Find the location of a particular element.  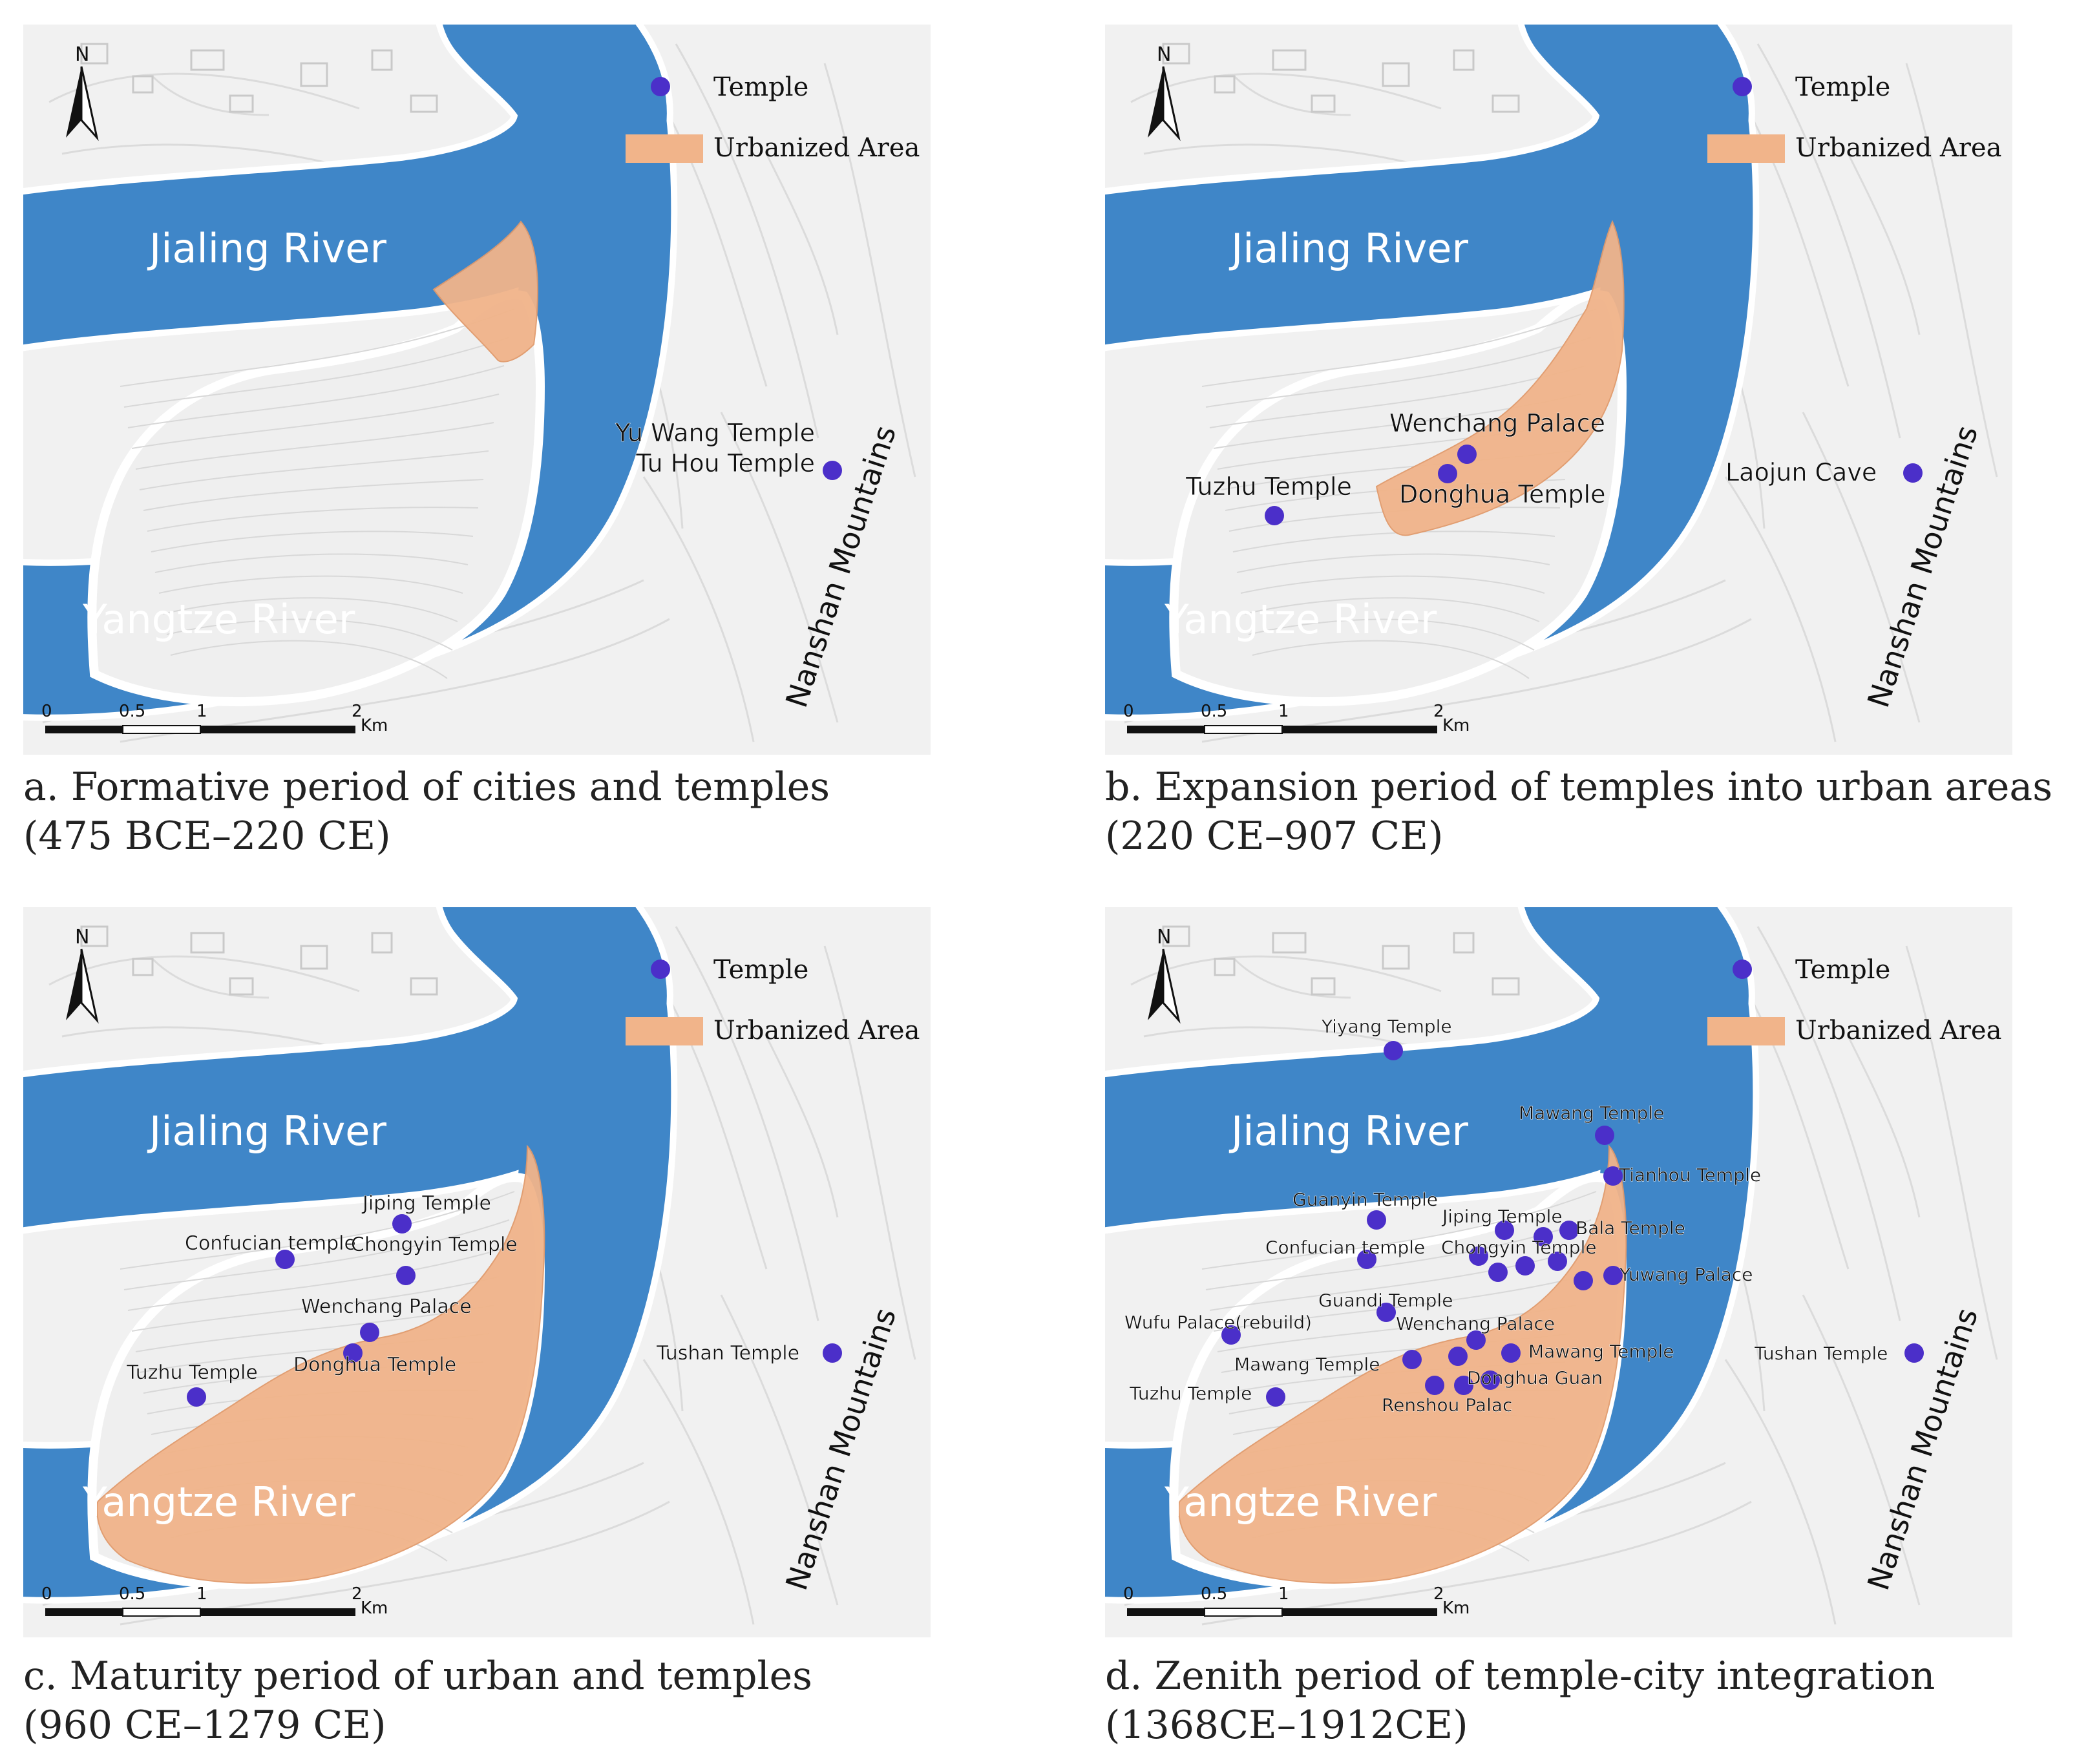

svg-text: Urbanized Area is located at coordinates (1898, 1031).